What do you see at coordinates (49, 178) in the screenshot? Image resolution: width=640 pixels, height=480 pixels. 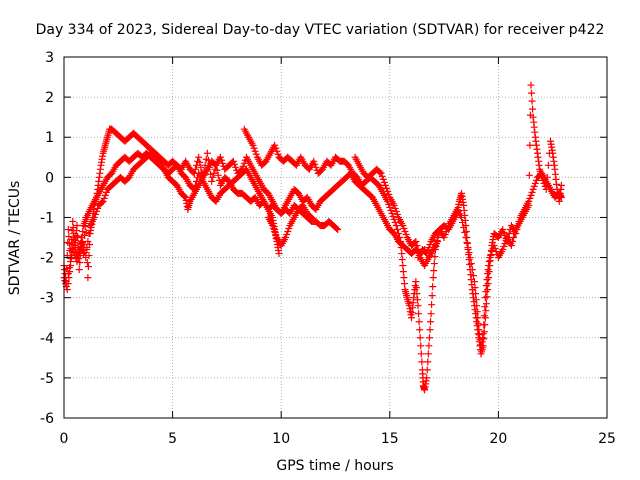 I see `y-tick-label: 0` at bounding box center [49, 178].